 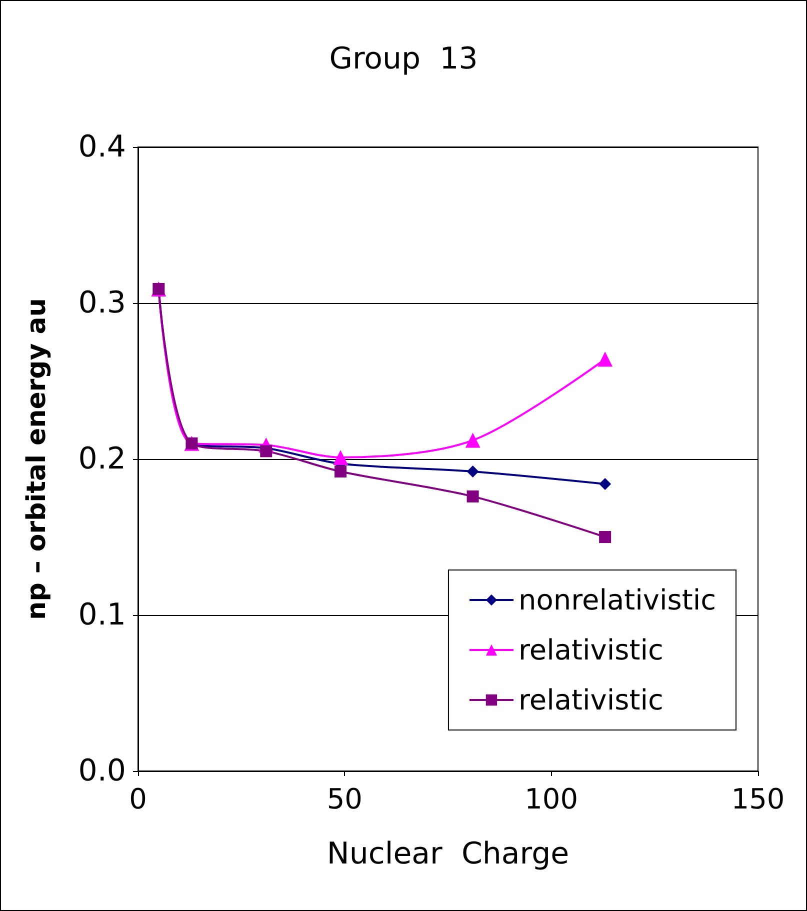 What do you see at coordinates (758, 799) in the screenshot?
I see `x-tick-label: 150` at bounding box center [758, 799].